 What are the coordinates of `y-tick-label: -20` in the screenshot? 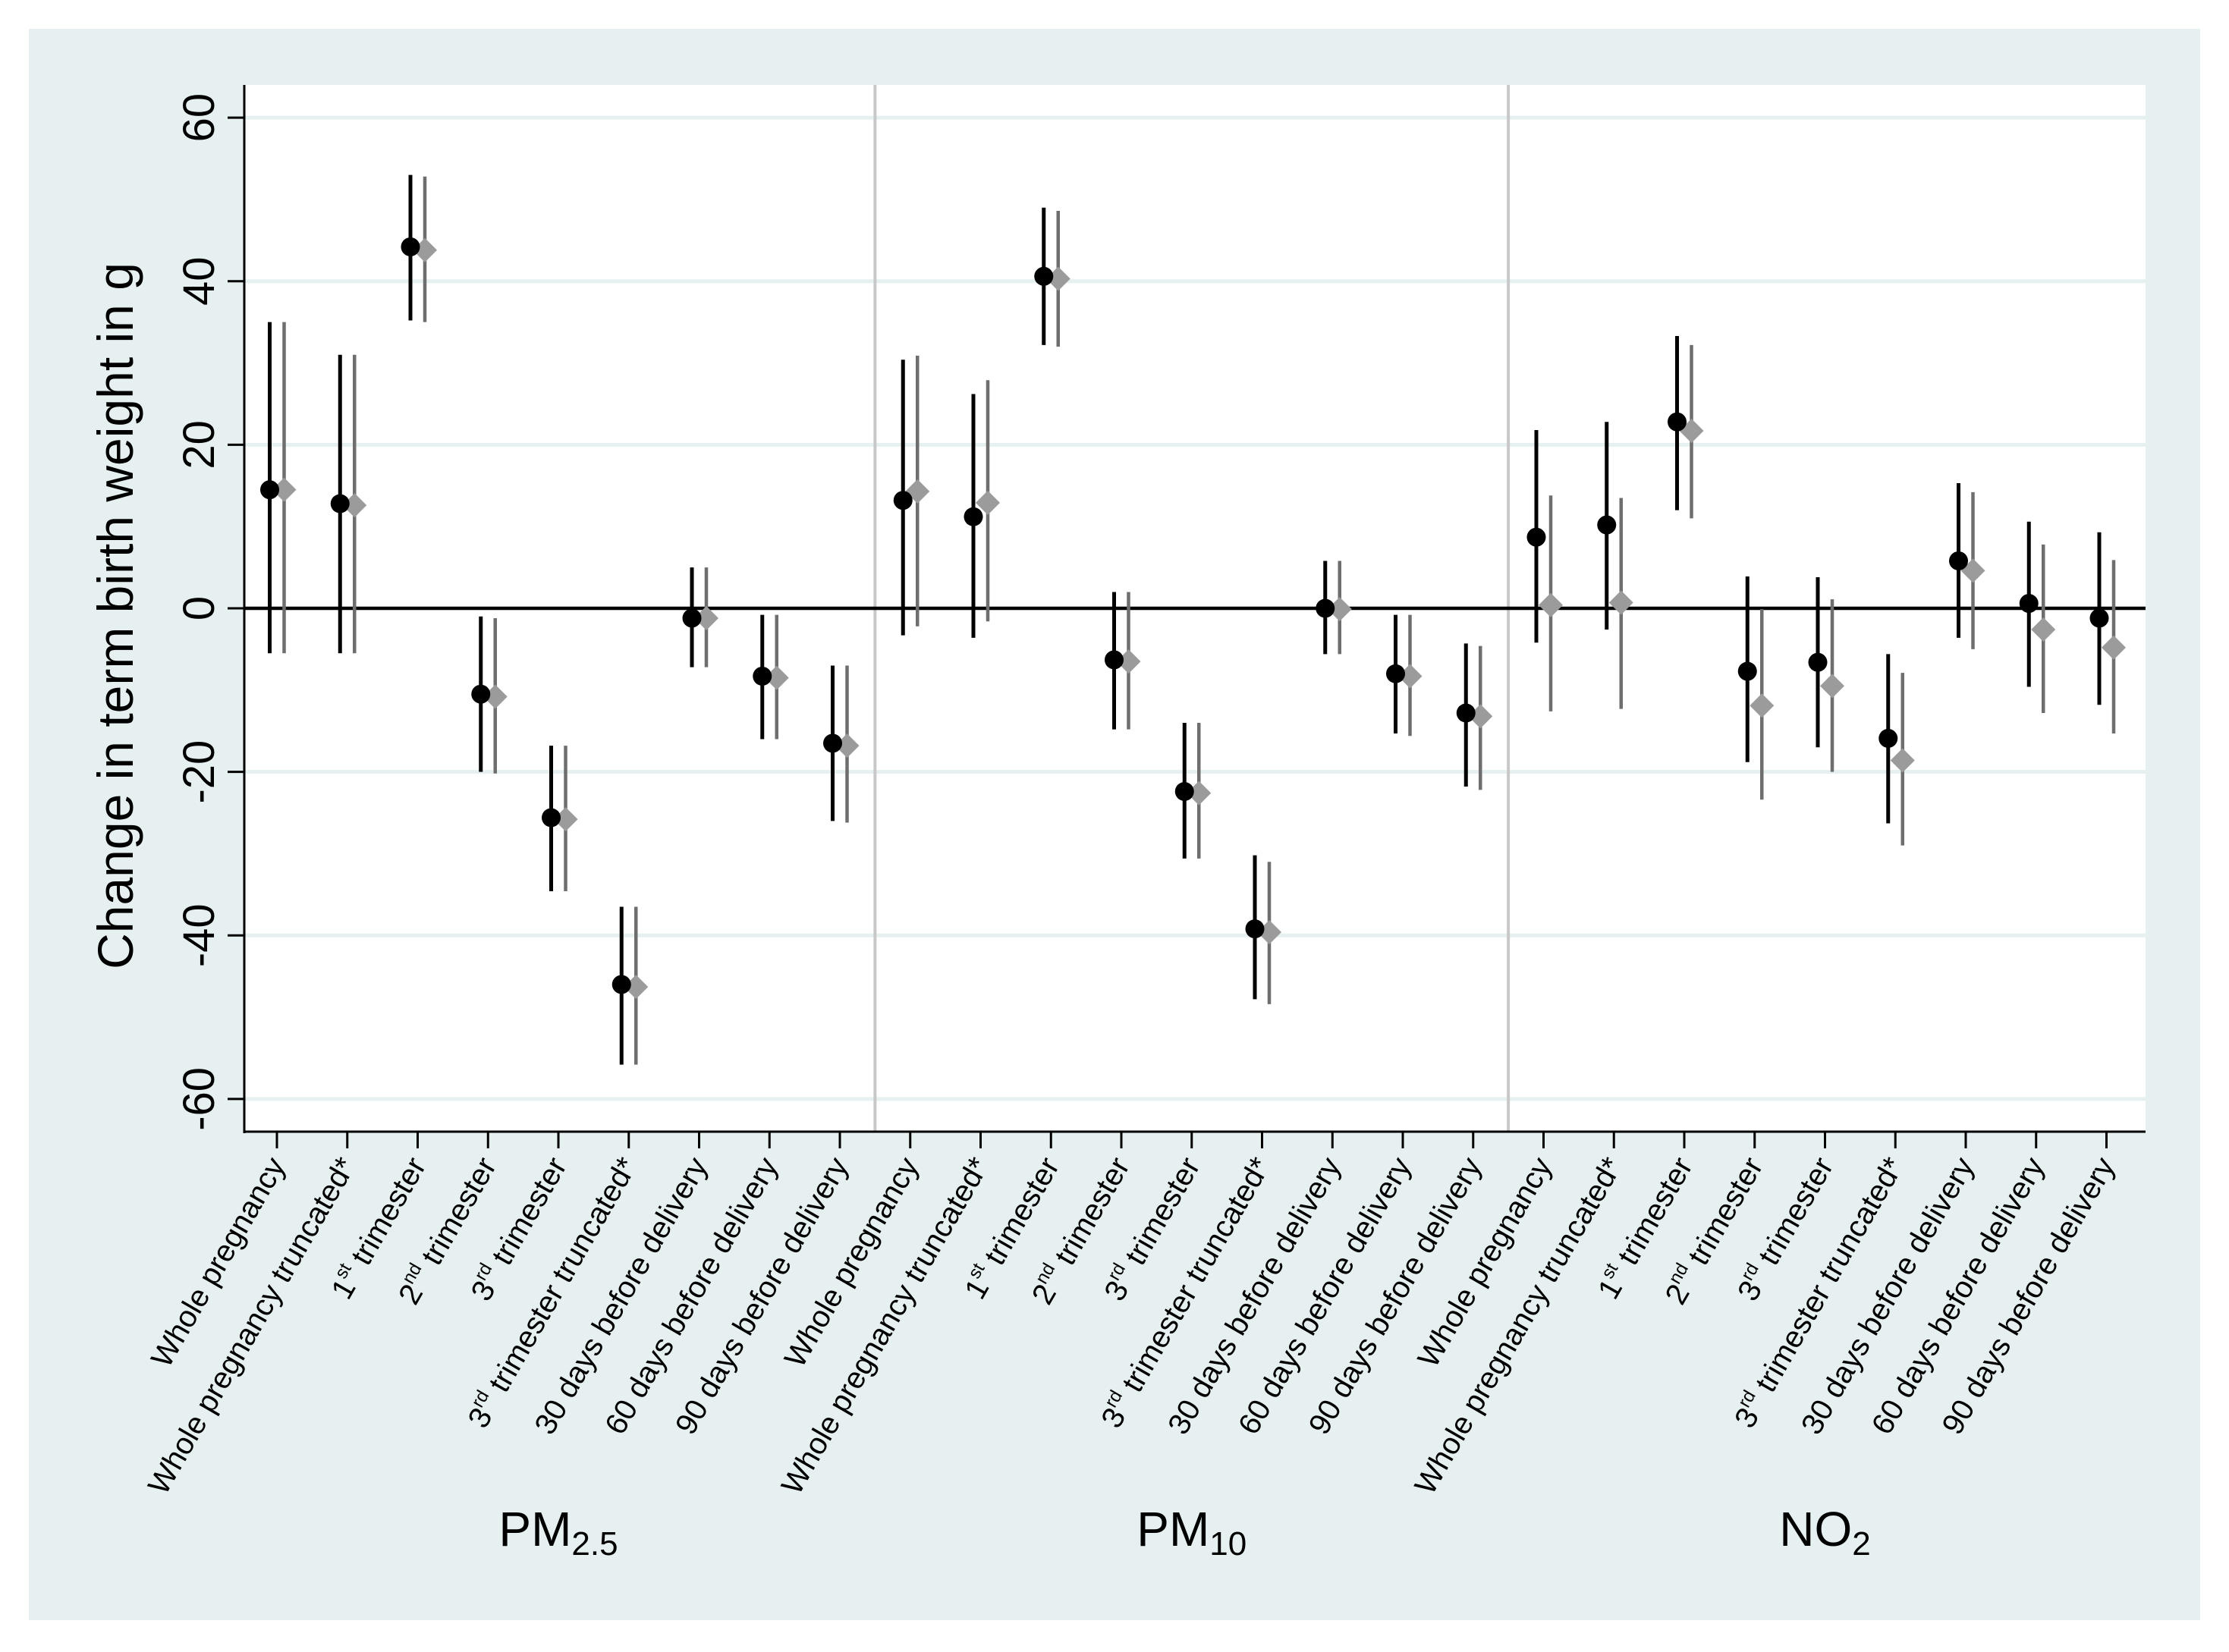 It's located at (199, 772).